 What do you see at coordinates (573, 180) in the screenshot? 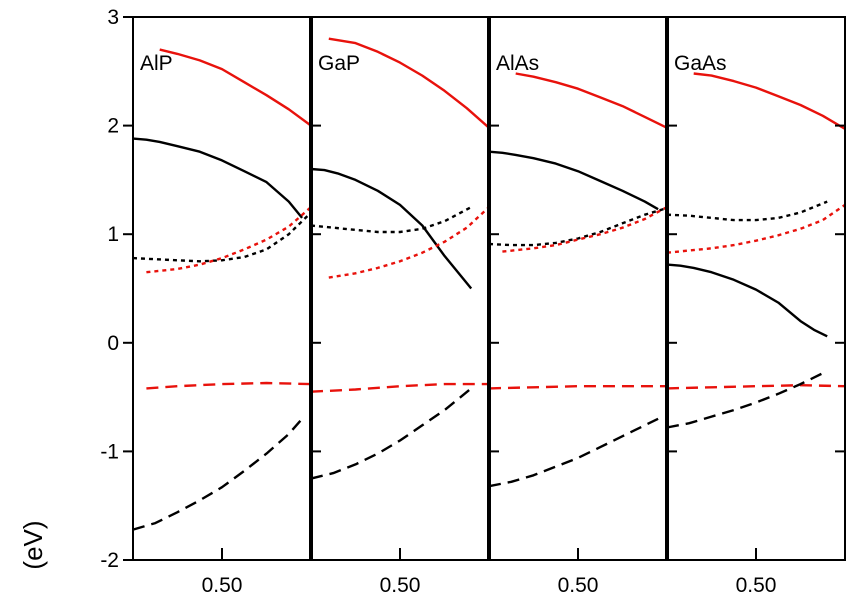
I see `series-line-alas-black-solid` at bounding box center [573, 180].